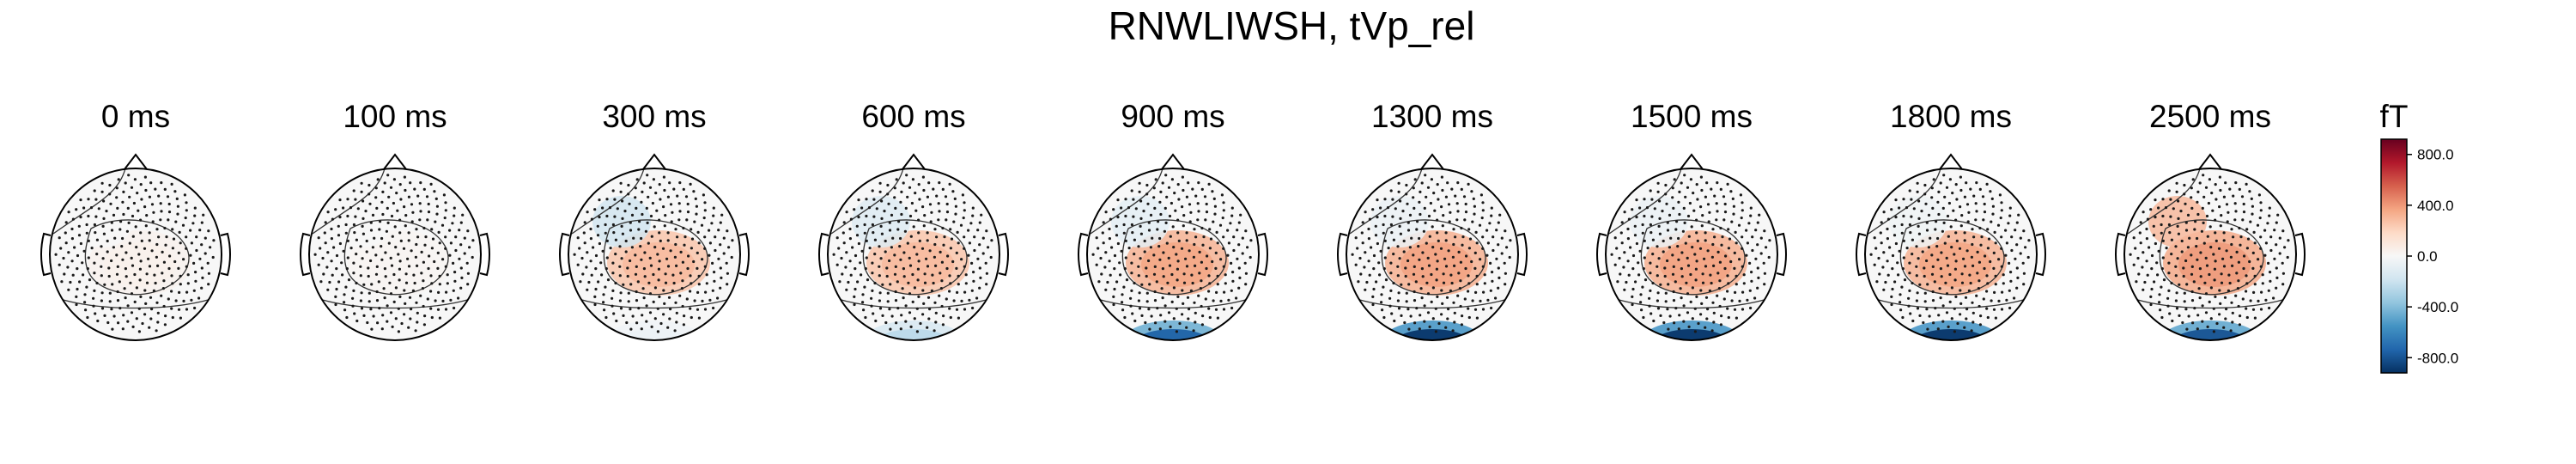 Image resolution: width=2576 pixels, height=464 pixels. What do you see at coordinates (2394, 116) in the screenshot?
I see `colorbar-unit-label: fT` at bounding box center [2394, 116].